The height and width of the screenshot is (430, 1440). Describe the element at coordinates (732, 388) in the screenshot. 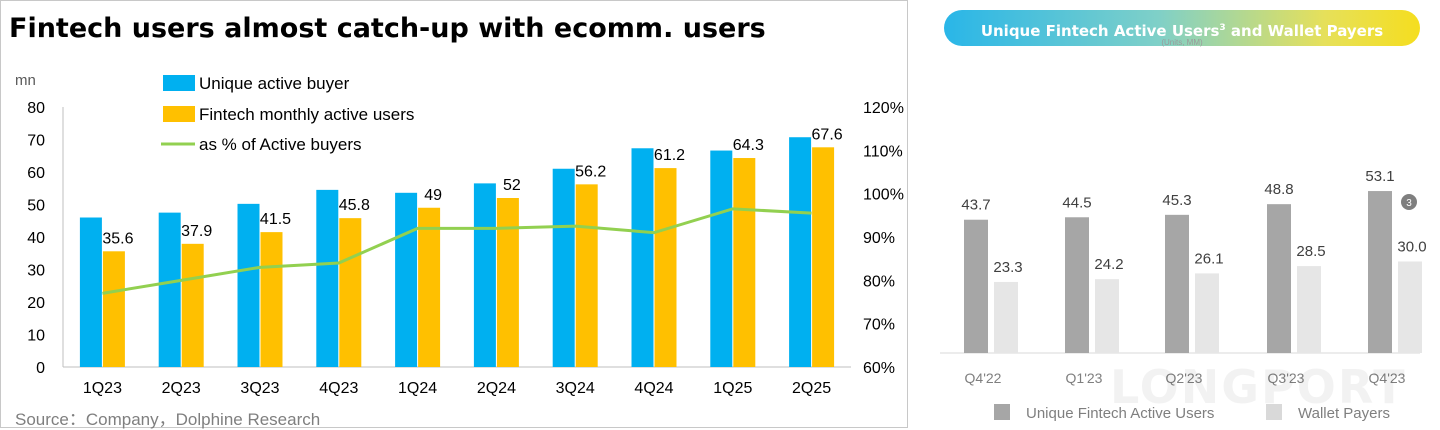

I see `x-tick-label: 1Q25` at that location.